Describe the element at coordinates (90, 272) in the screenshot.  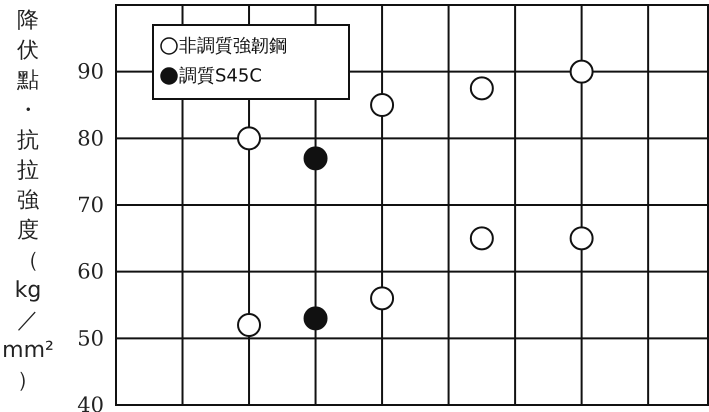
I see `y-tick-label: 60` at that location.